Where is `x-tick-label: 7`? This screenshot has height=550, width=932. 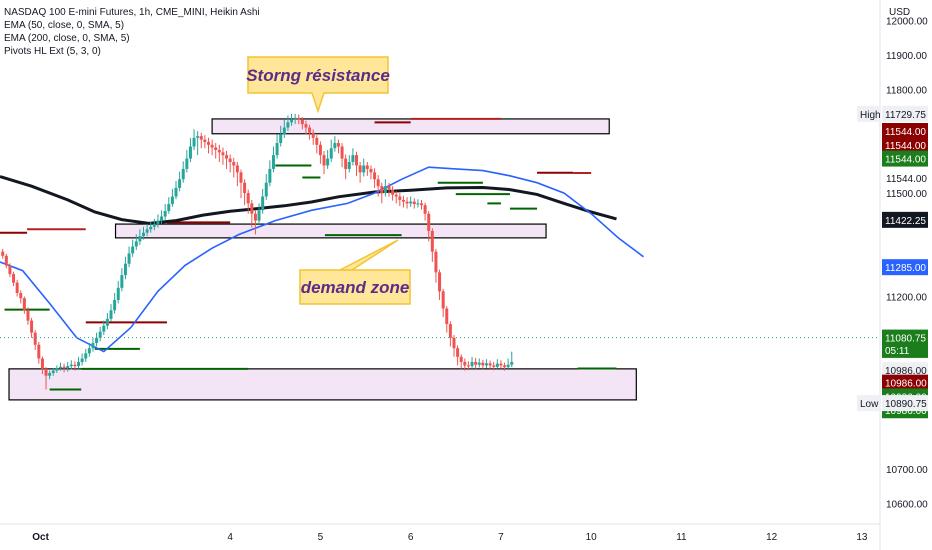
x-tick-label: 7 is located at coordinates (501, 537).